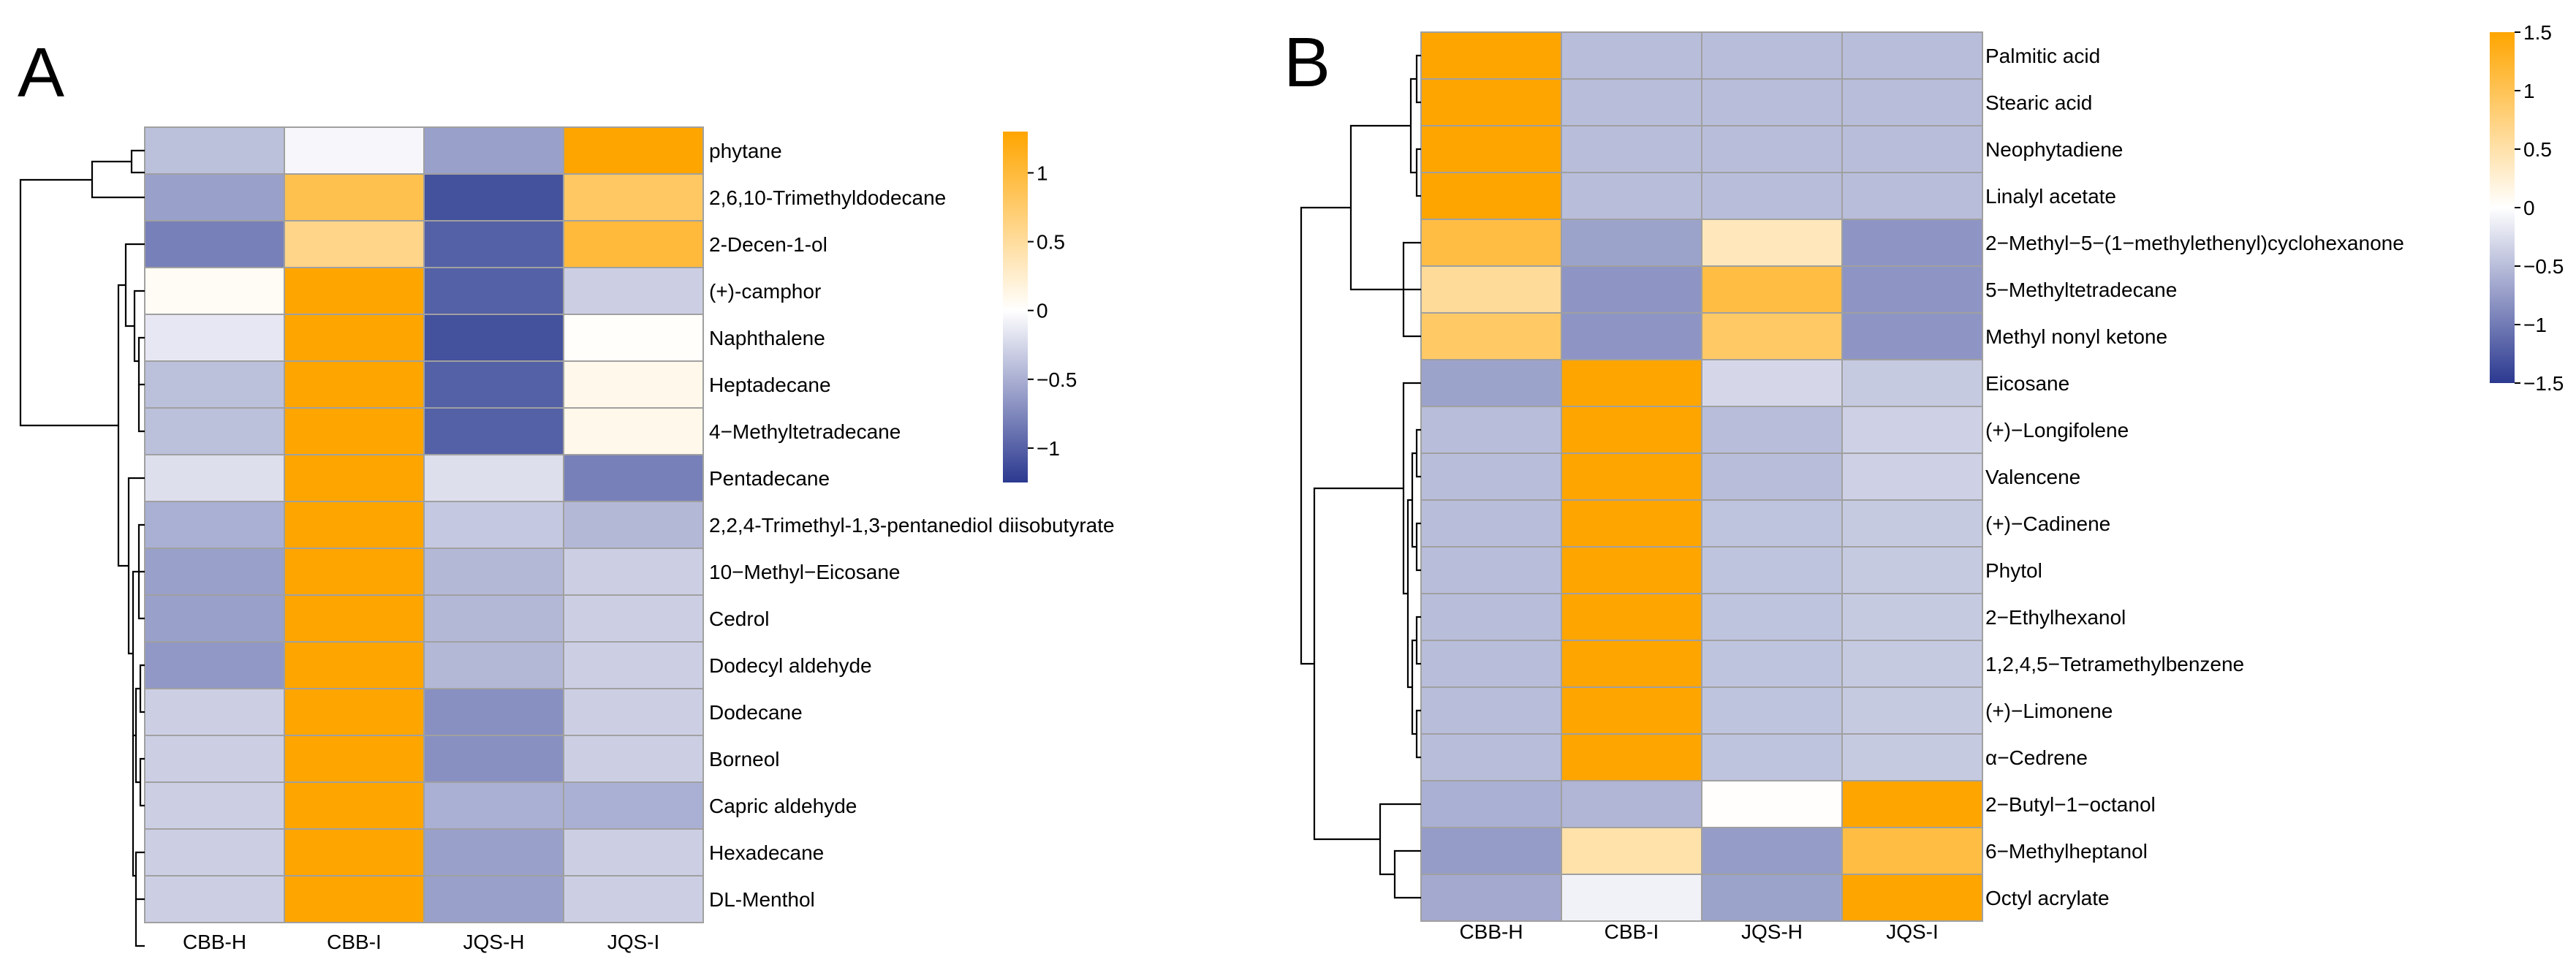  What do you see at coordinates (2066, 851) in the screenshot?
I see `row-label: 6−Methylheptanol` at bounding box center [2066, 851].